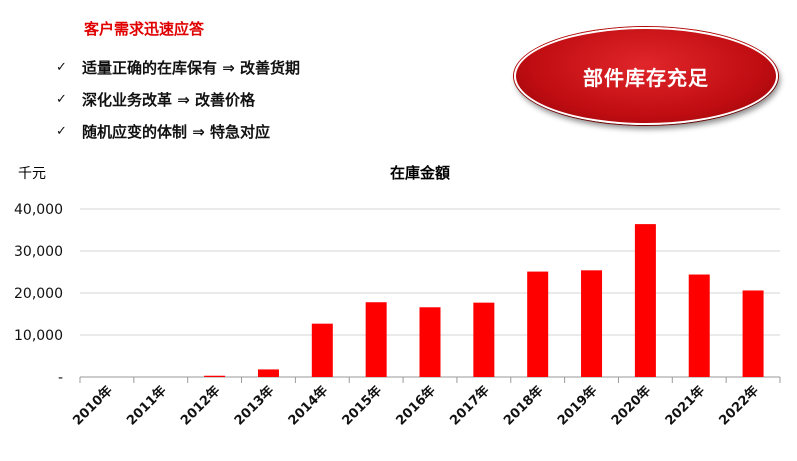 The height and width of the screenshot is (461, 797). Describe the element at coordinates (169, 99) in the screenshot. I see `bullet-text: 深化业务改革 ⇒ 改善价格` at that location.